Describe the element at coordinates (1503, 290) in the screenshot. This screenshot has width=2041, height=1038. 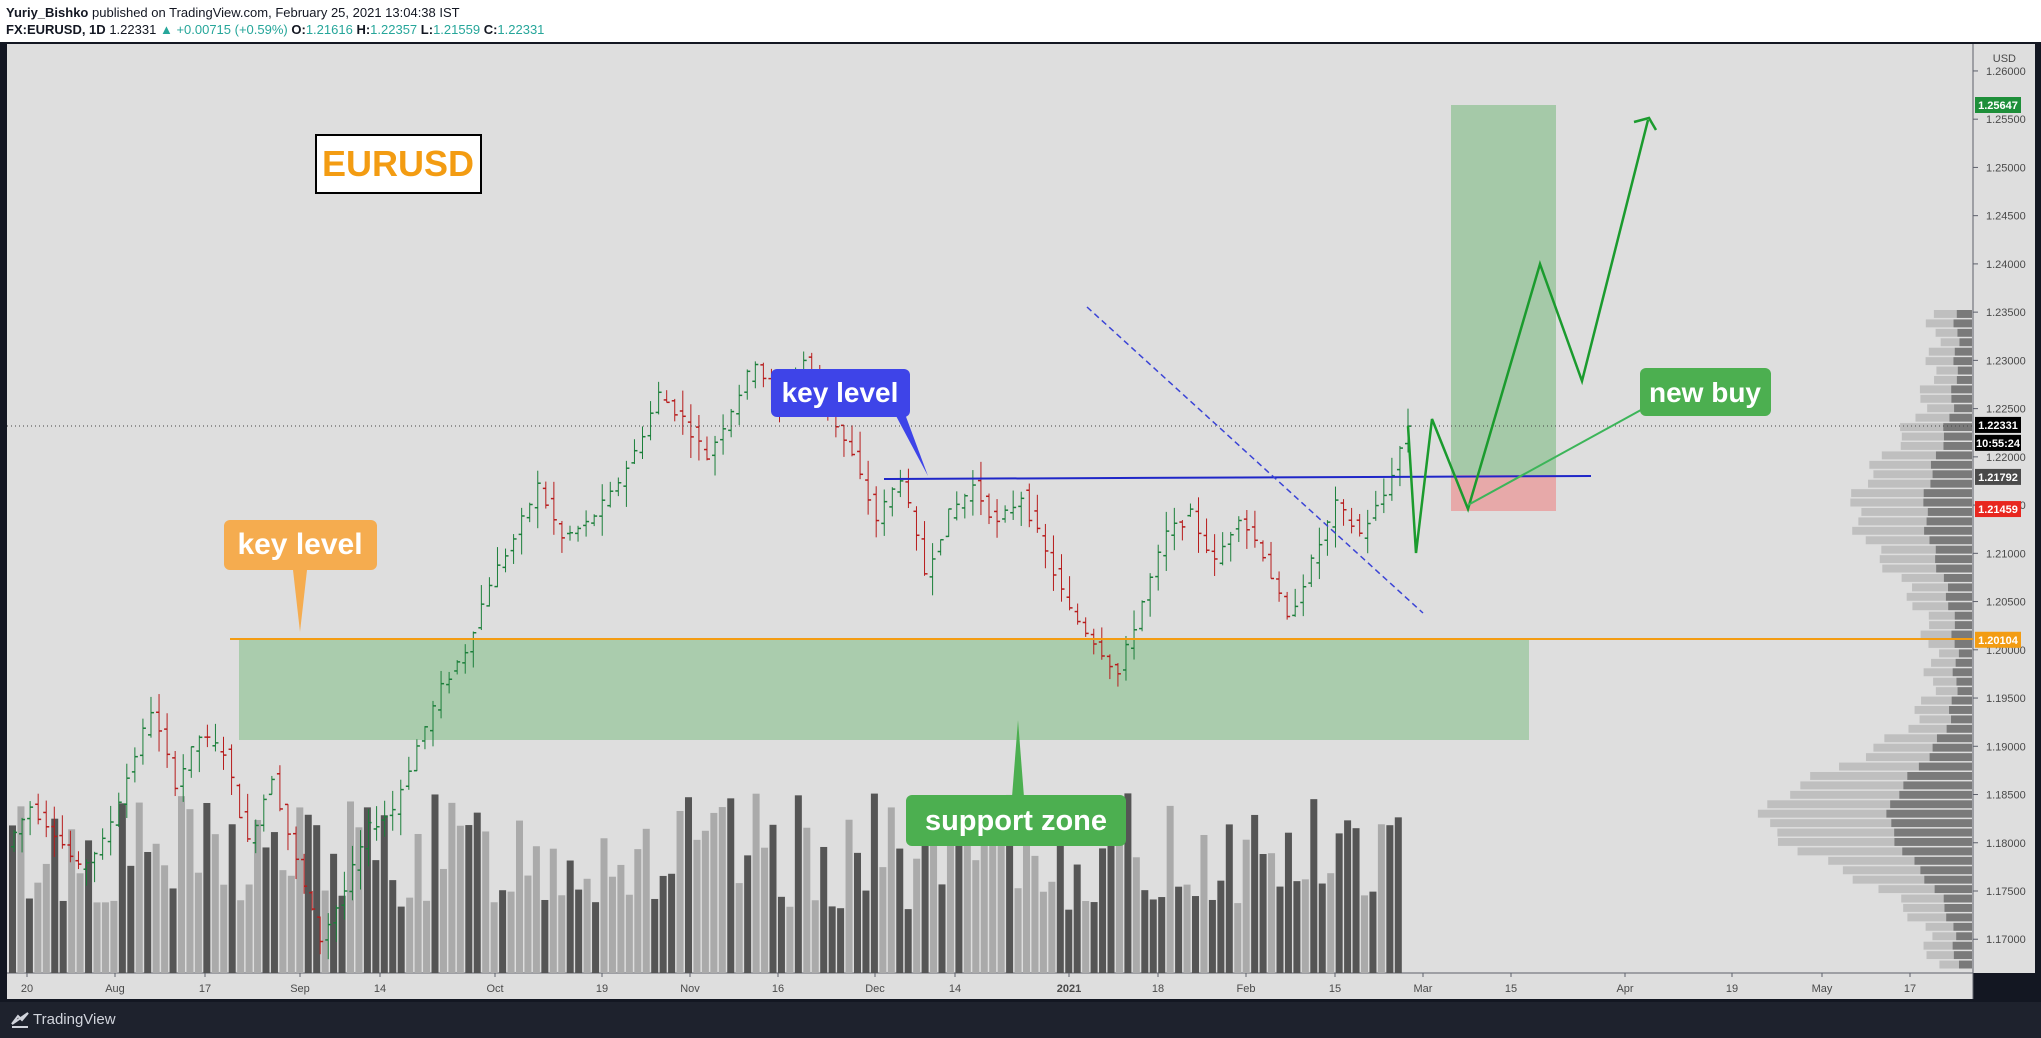
I see `target-zone` at that location.